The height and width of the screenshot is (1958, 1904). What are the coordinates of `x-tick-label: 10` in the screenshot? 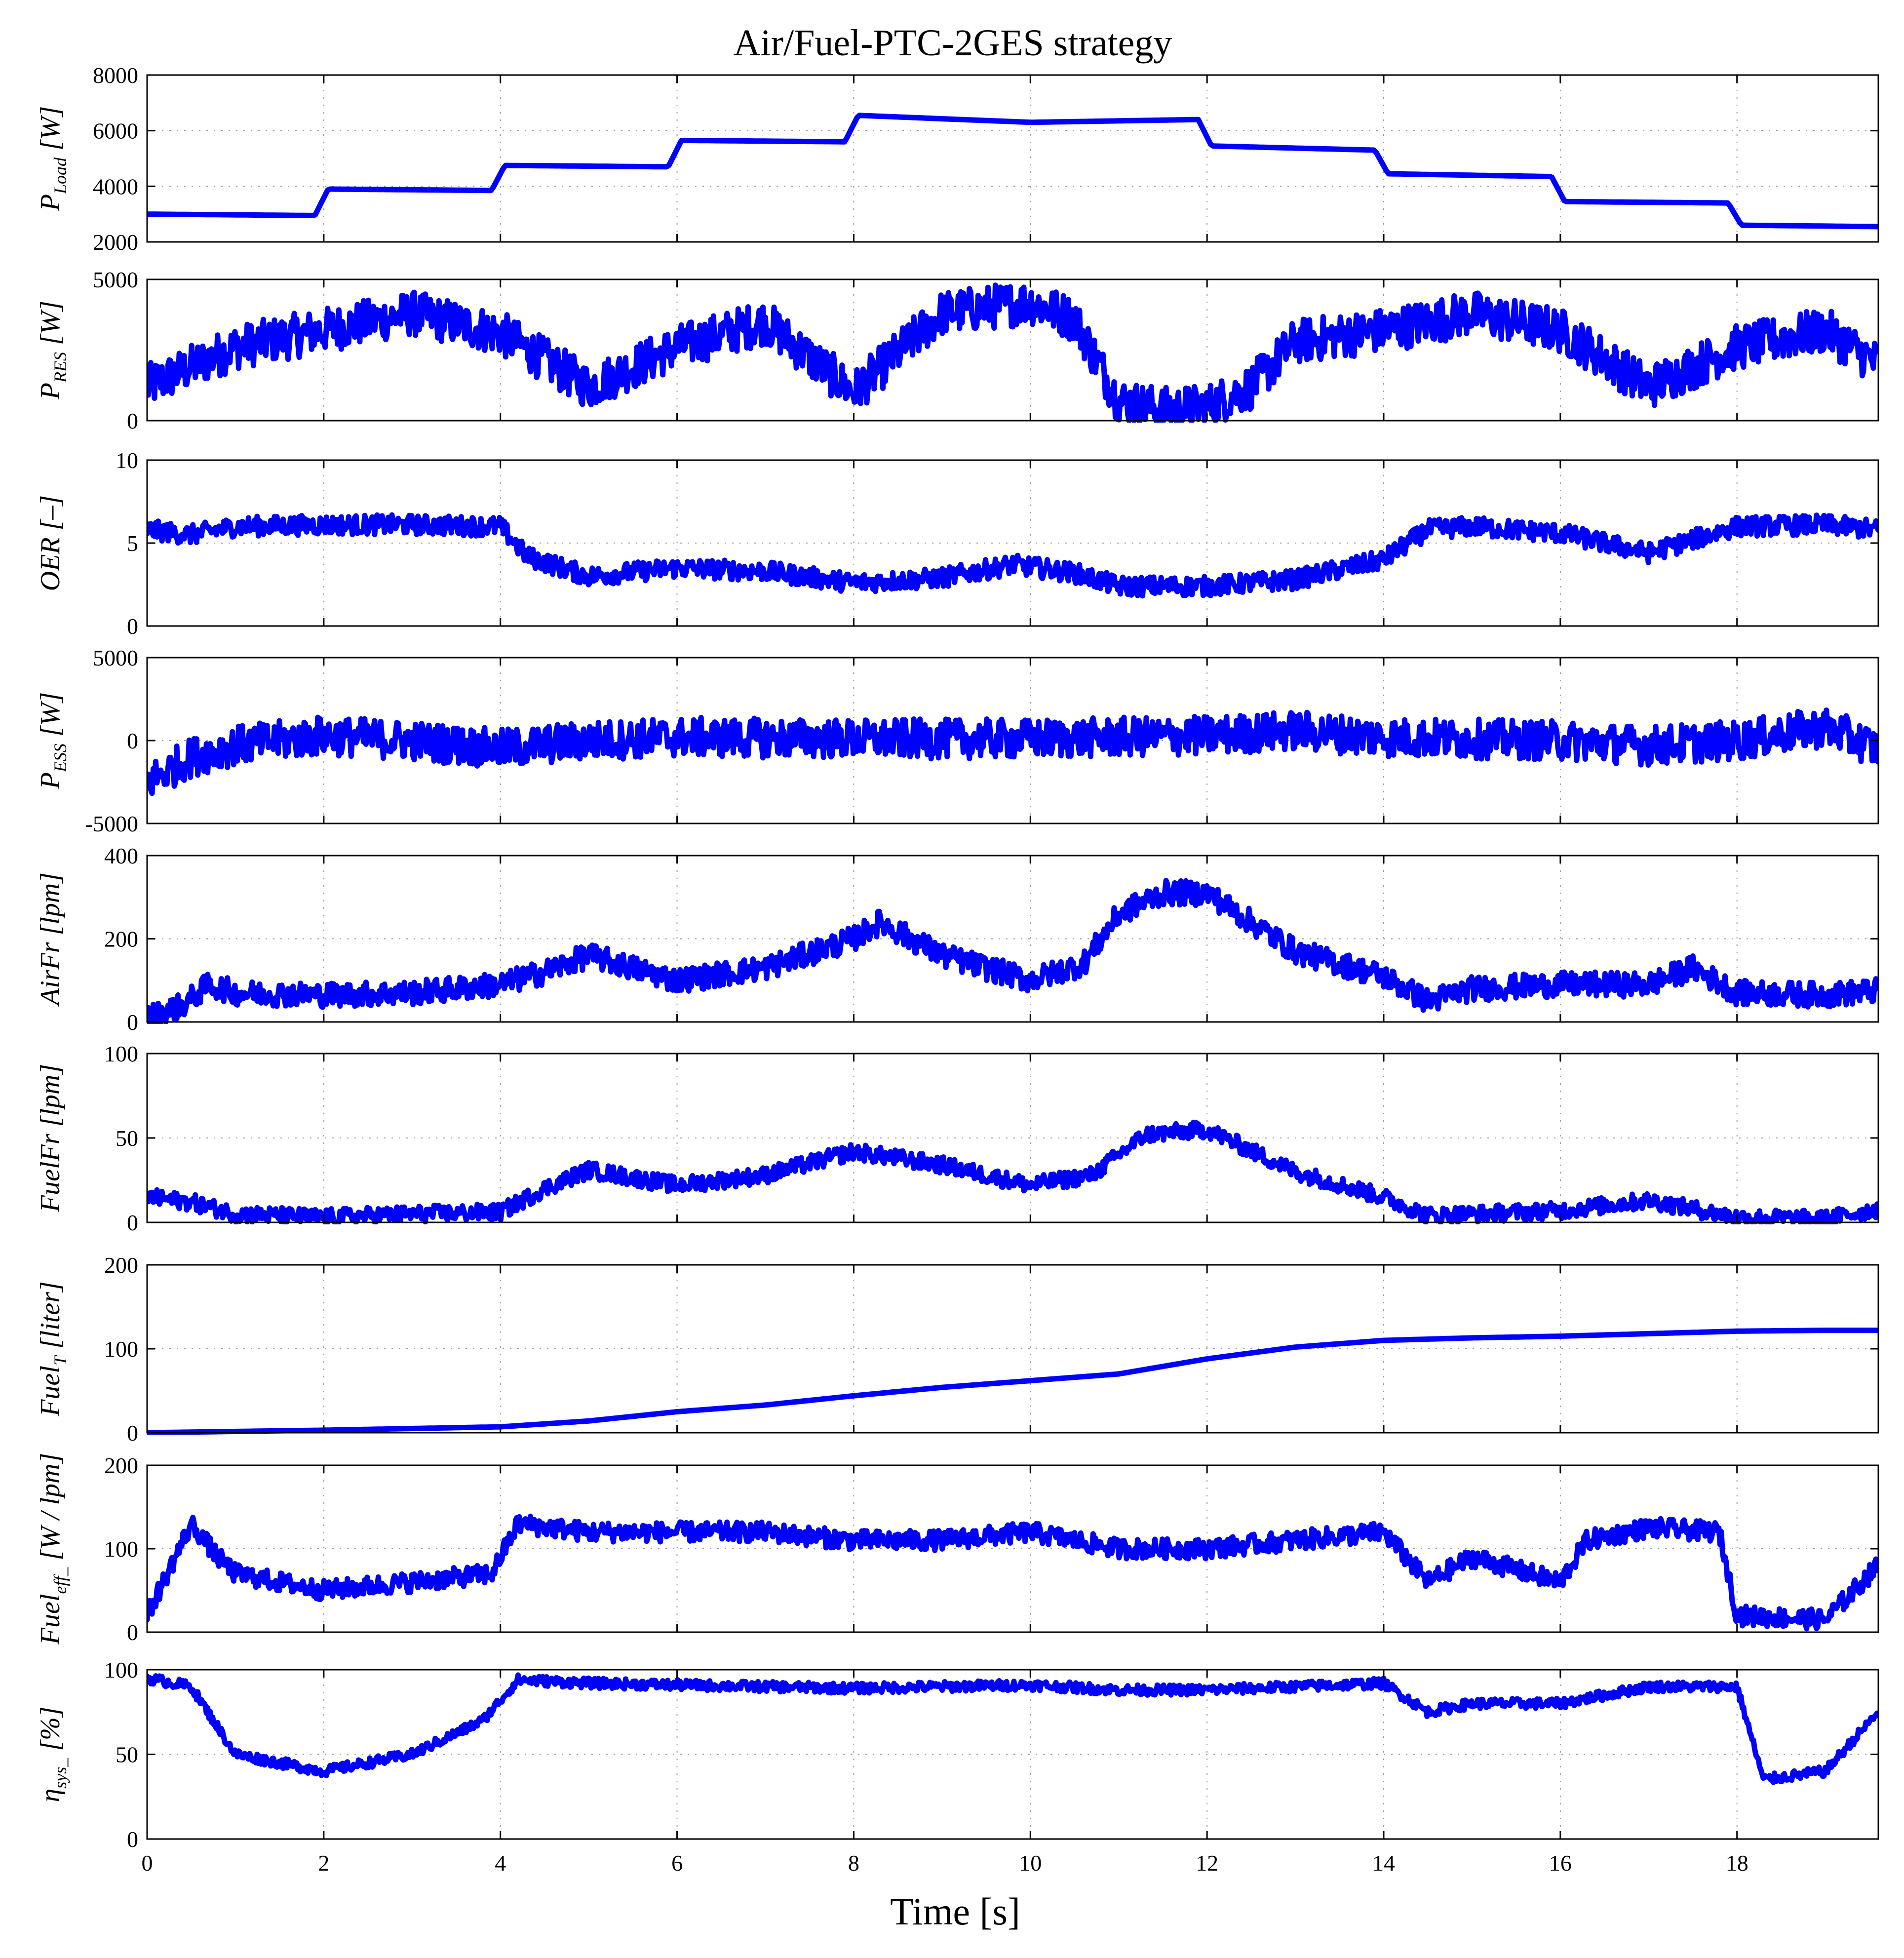 It's located at (1031, 1863).